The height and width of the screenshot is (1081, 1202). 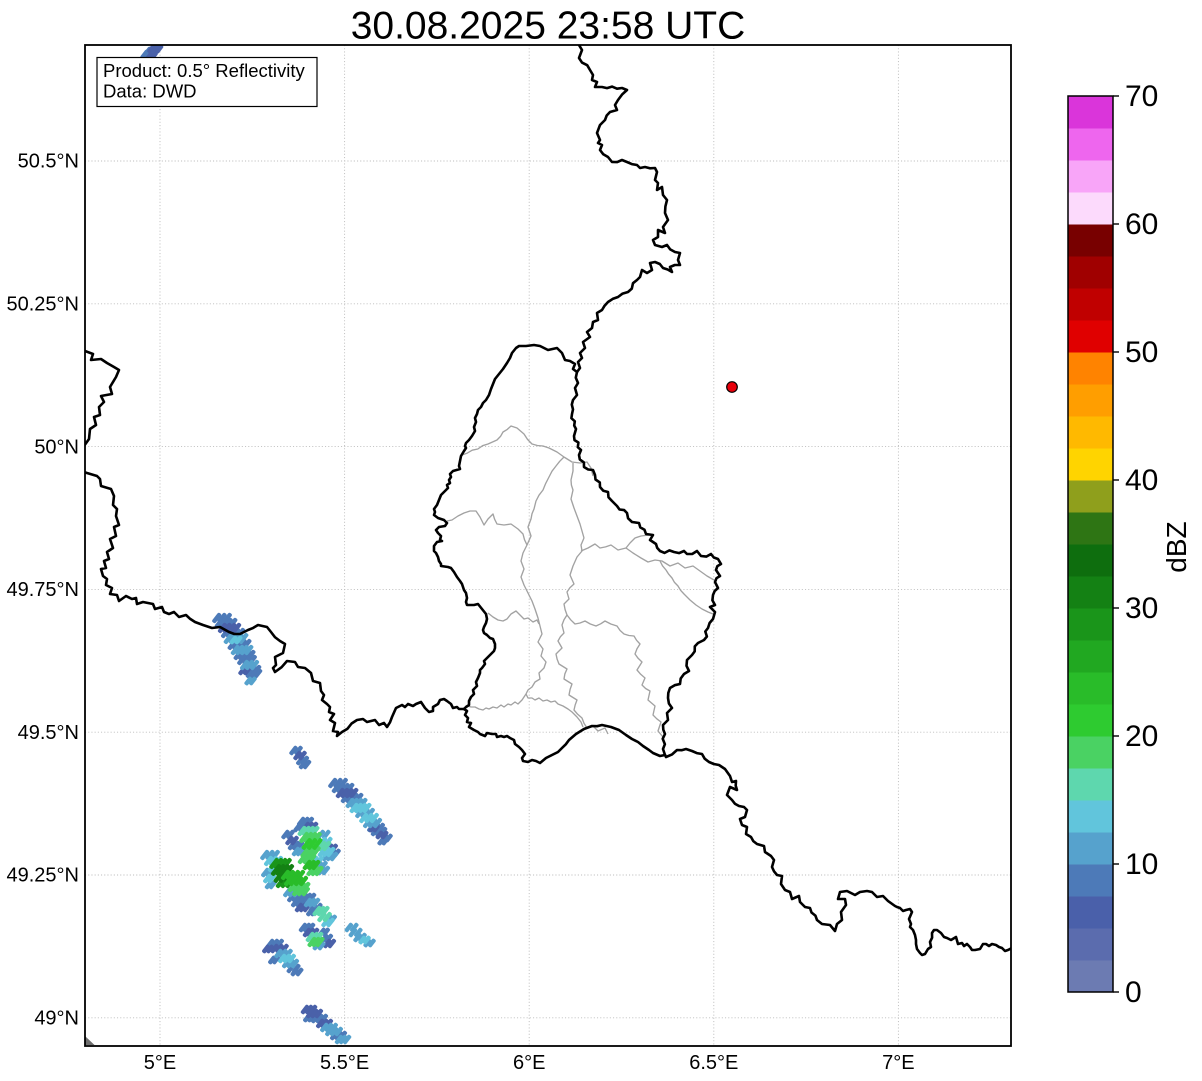 What do you see at coordinates (1133, 992) in the screenshot?
I see `svg-text: 0` at bounding box center [1133, 992].